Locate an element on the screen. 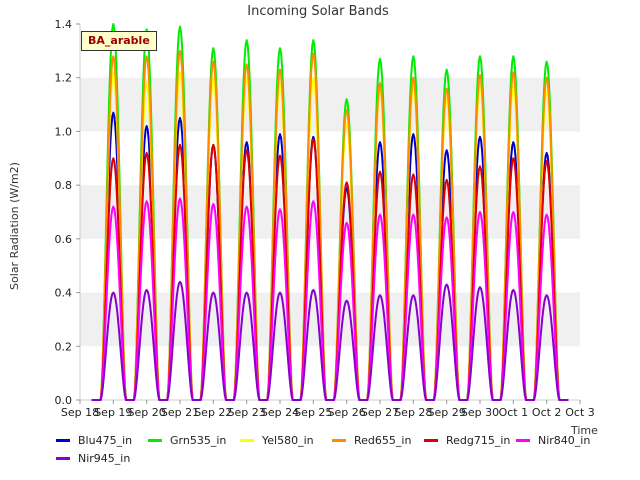  legend-item: Nir945_in is located at coordinates (93, 459).